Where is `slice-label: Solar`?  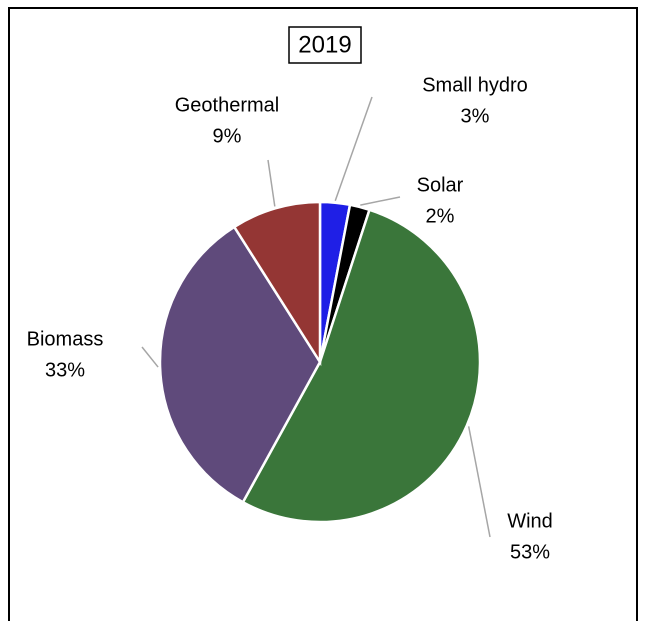 slice-label: Solar is located at coordinates (440, 185).